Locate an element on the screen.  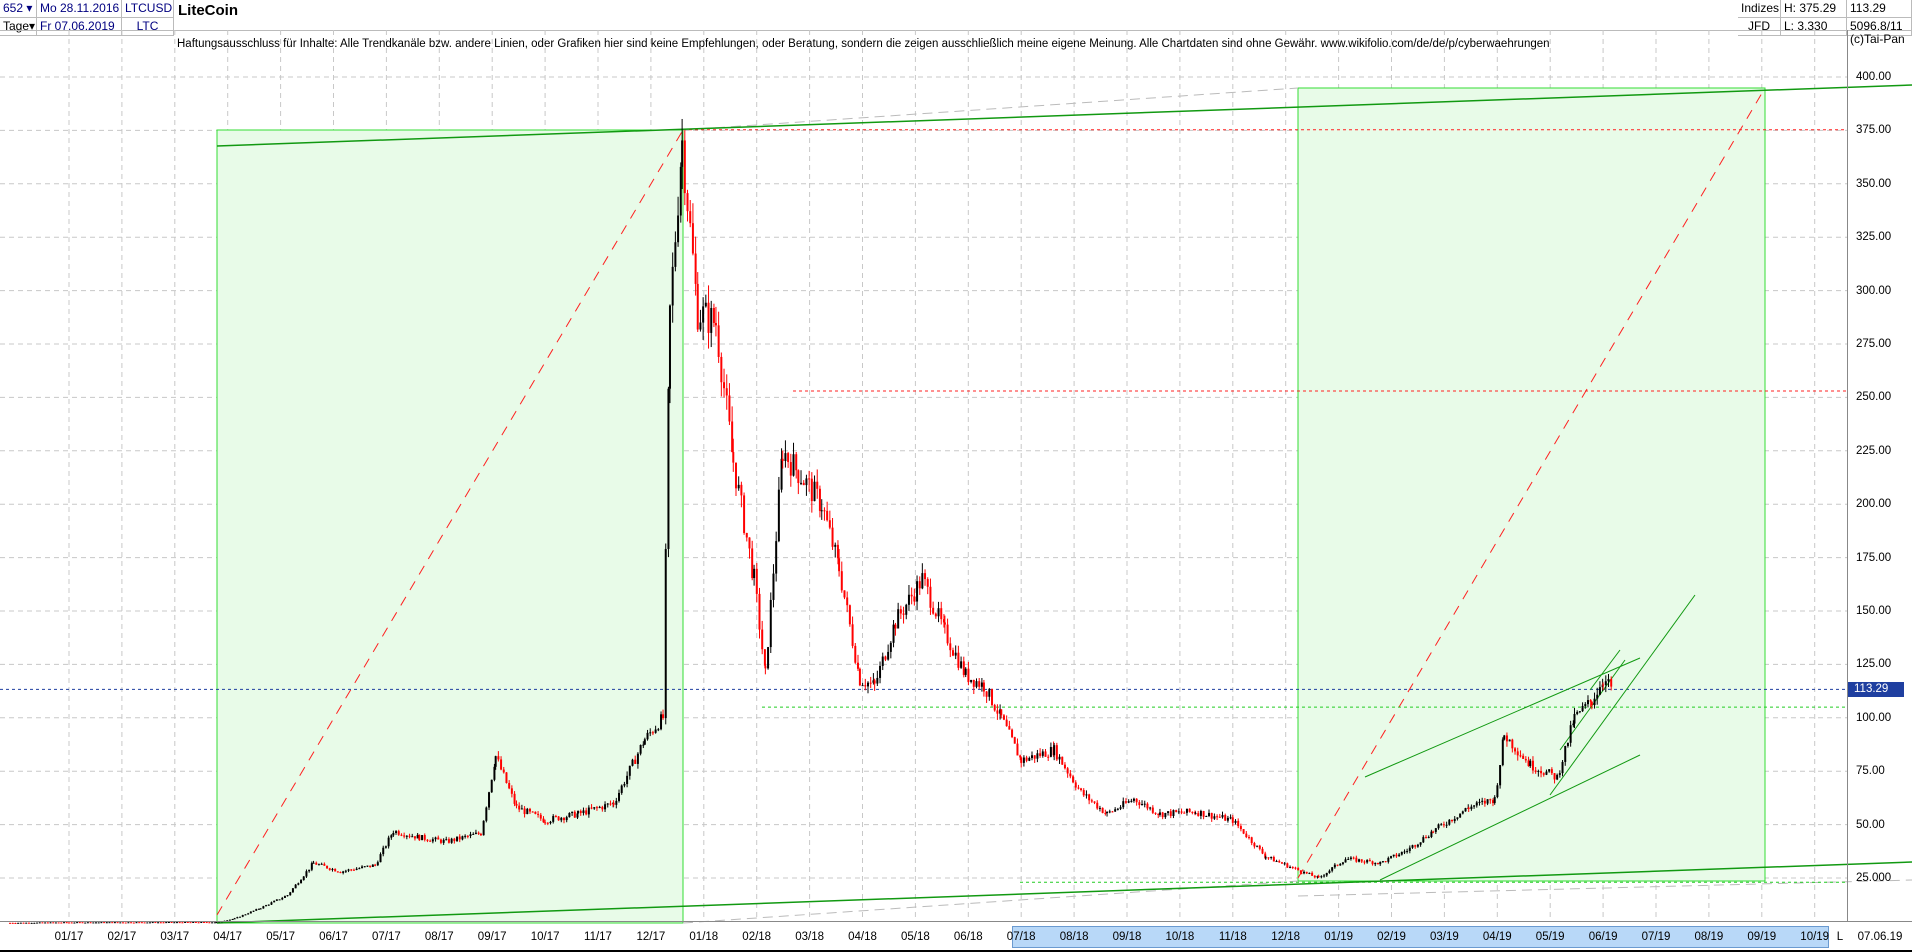
price-tick-label: 50.00 is located at coordinates (1870, 824).